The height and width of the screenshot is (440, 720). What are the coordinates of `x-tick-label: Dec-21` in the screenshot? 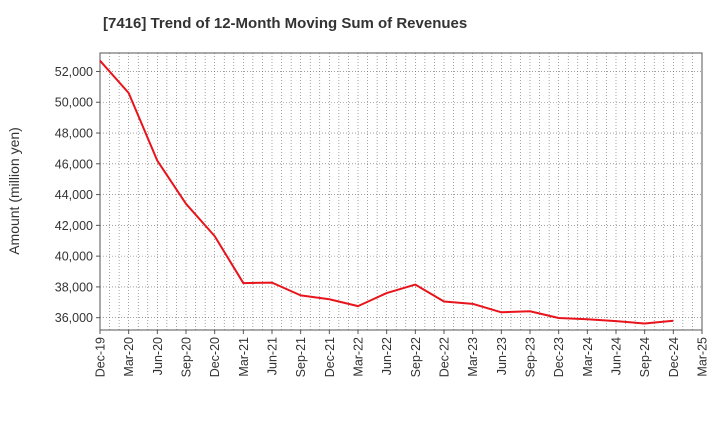 It's located at (330, 357).